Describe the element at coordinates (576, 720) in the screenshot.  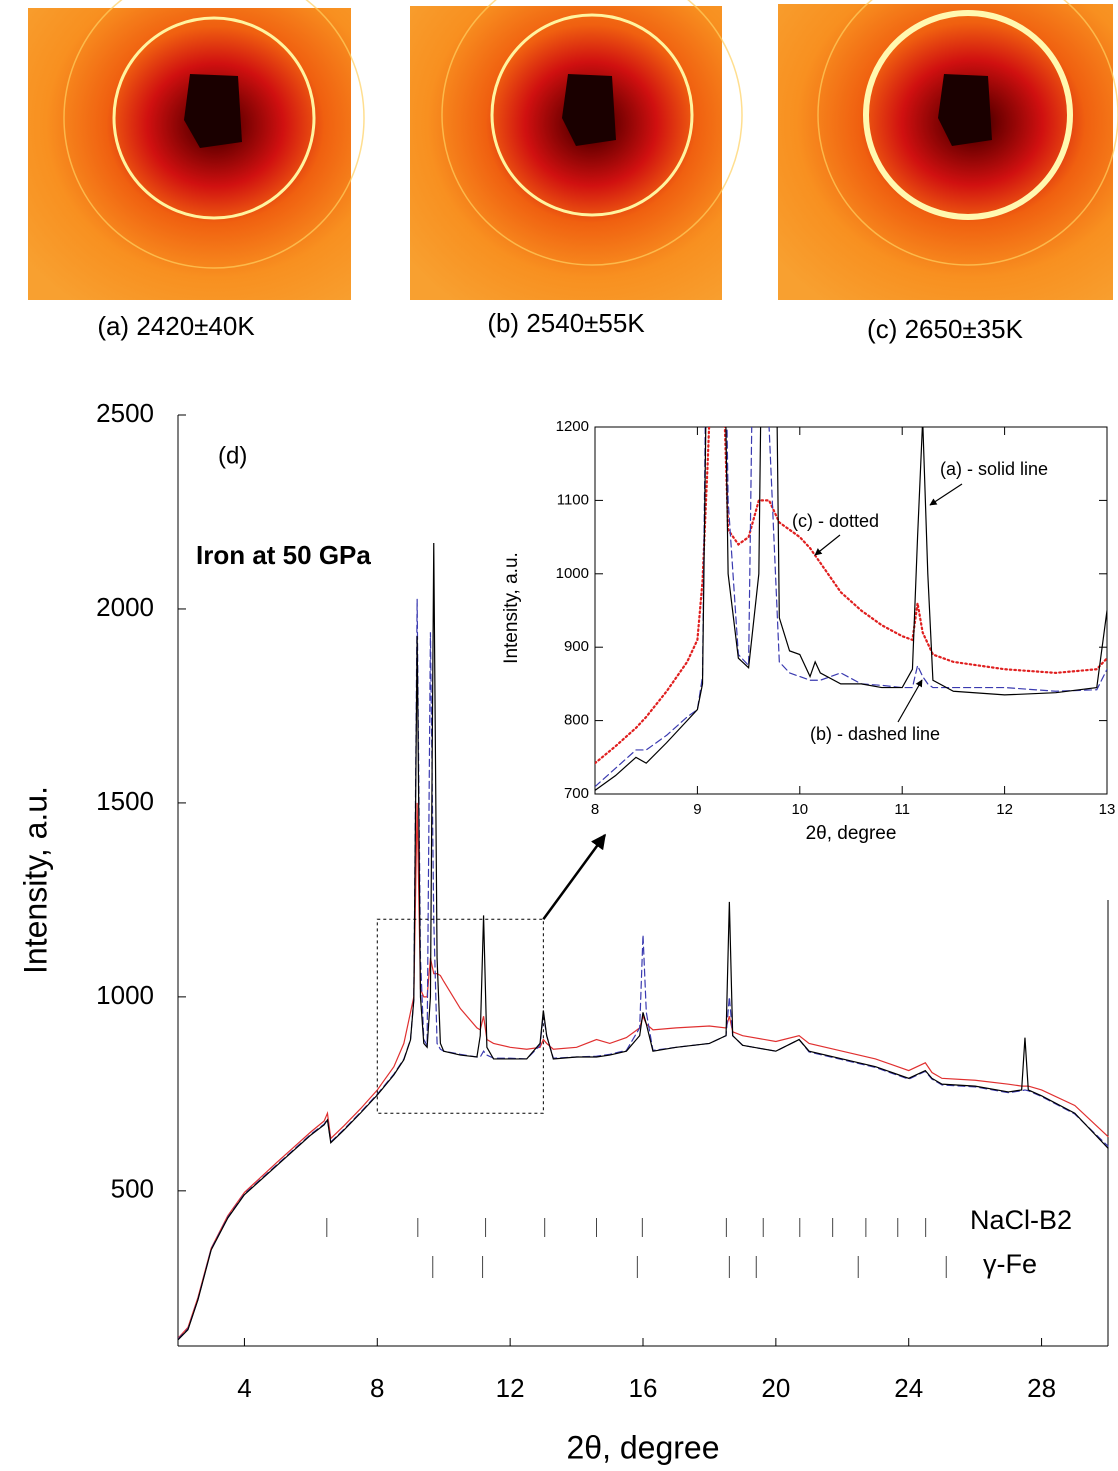
I see `y-tick-label: 800` at that location.